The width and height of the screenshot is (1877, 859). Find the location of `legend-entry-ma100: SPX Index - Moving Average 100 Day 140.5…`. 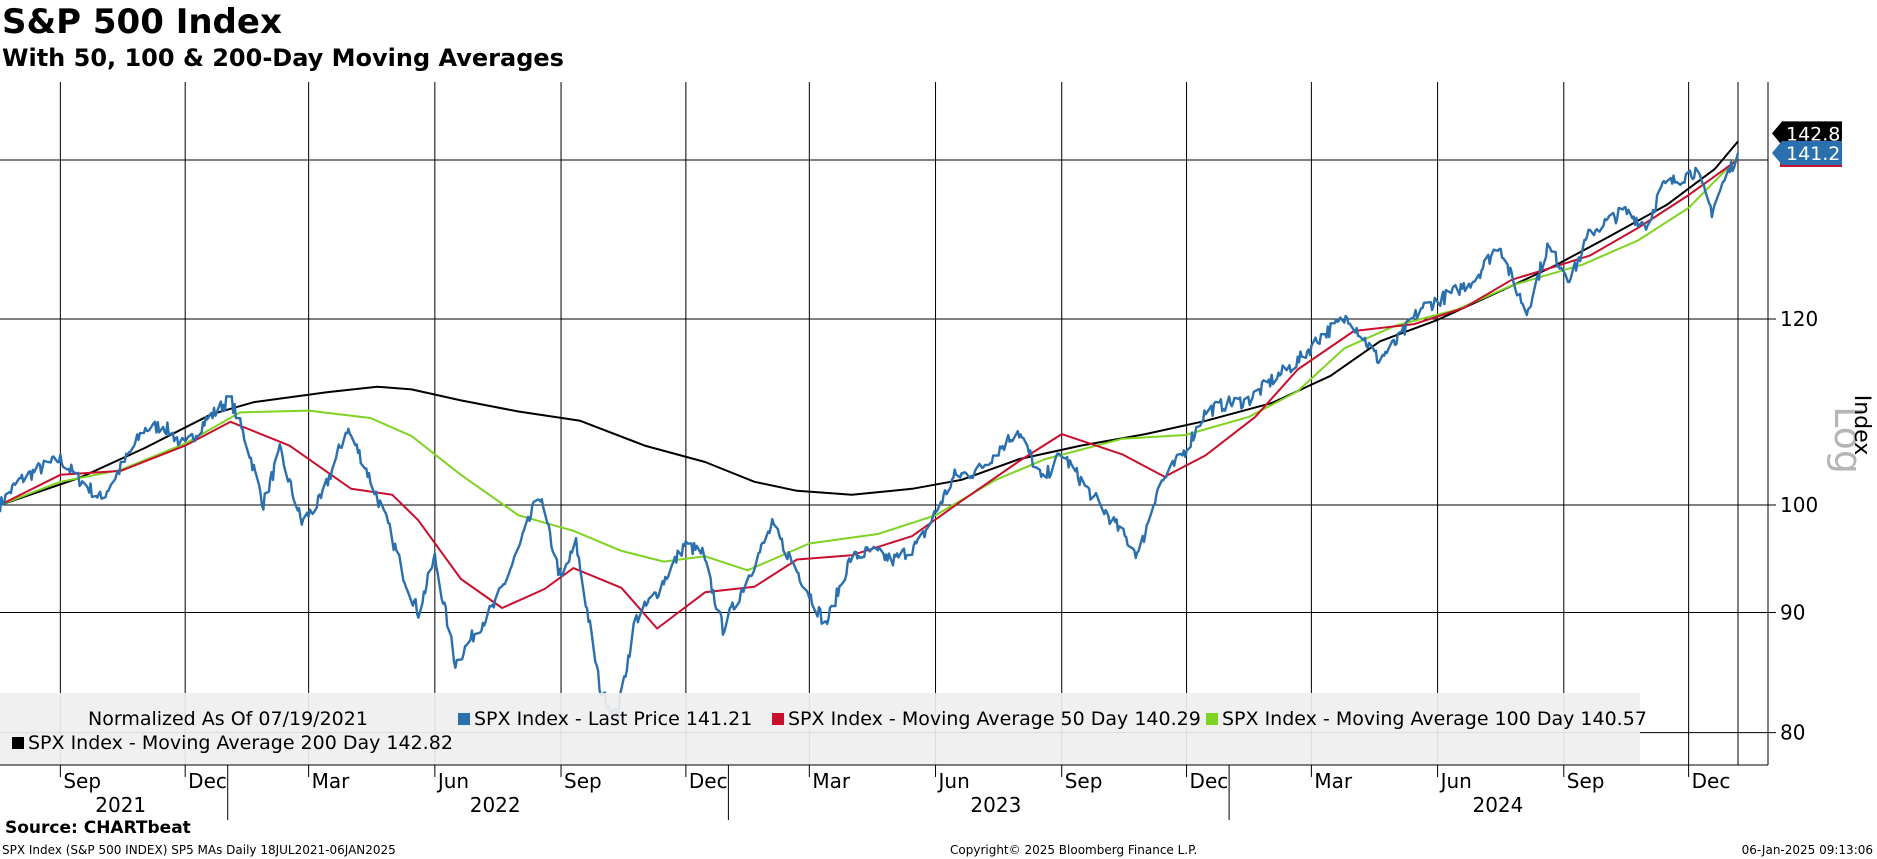

legend-entry-ma100: SPX Index - Moving Average 100 Day 140.5… is located at coordinates (1434, 719).